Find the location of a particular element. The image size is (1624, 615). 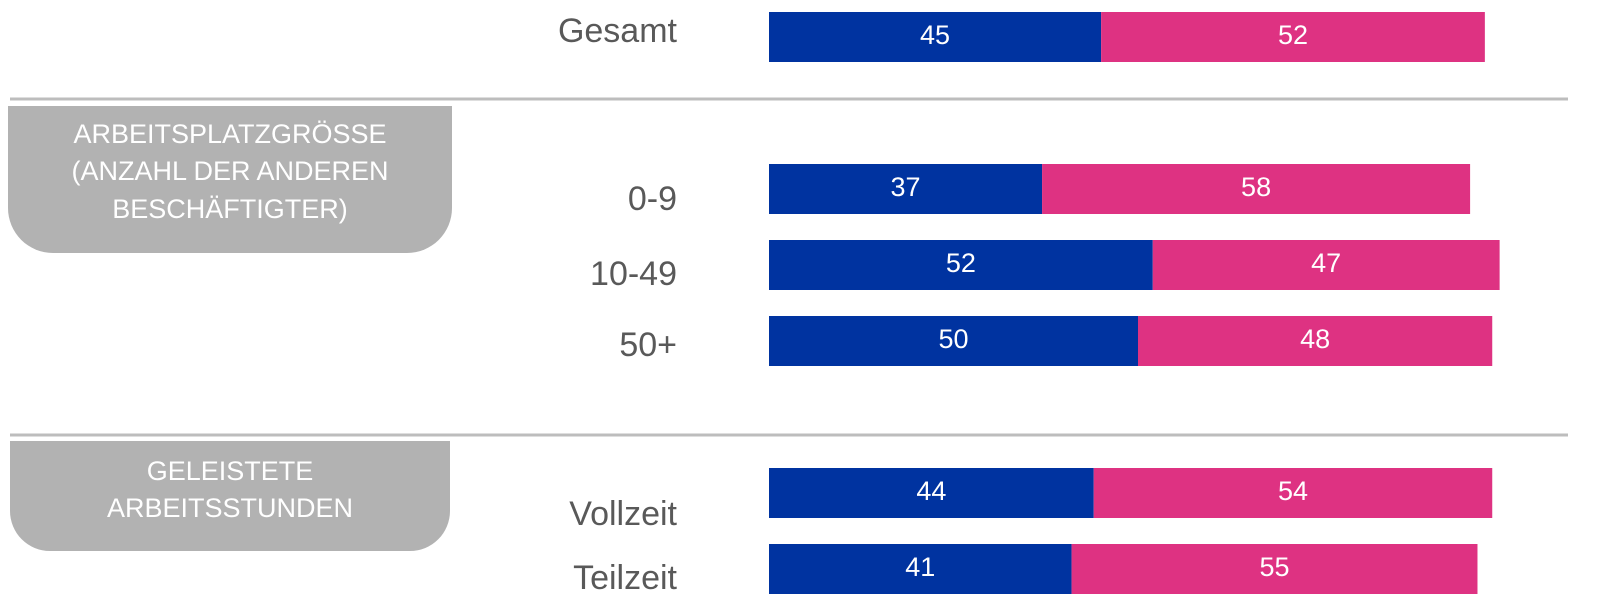

category-label: Teilzeit is located at coordinates (625, 578).